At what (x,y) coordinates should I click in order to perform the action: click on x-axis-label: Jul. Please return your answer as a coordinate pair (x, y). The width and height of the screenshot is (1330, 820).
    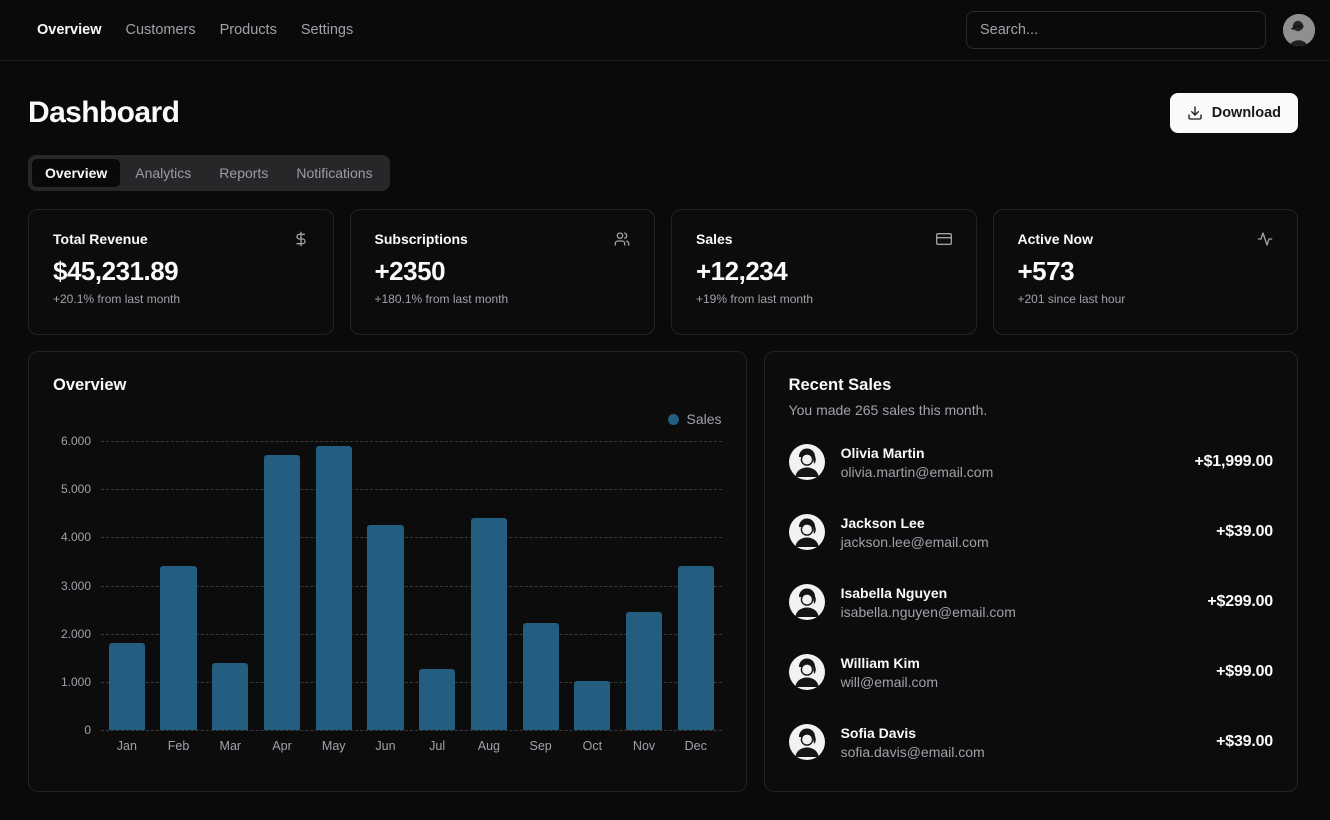
    Looking at the image, I should click on (437, 746).